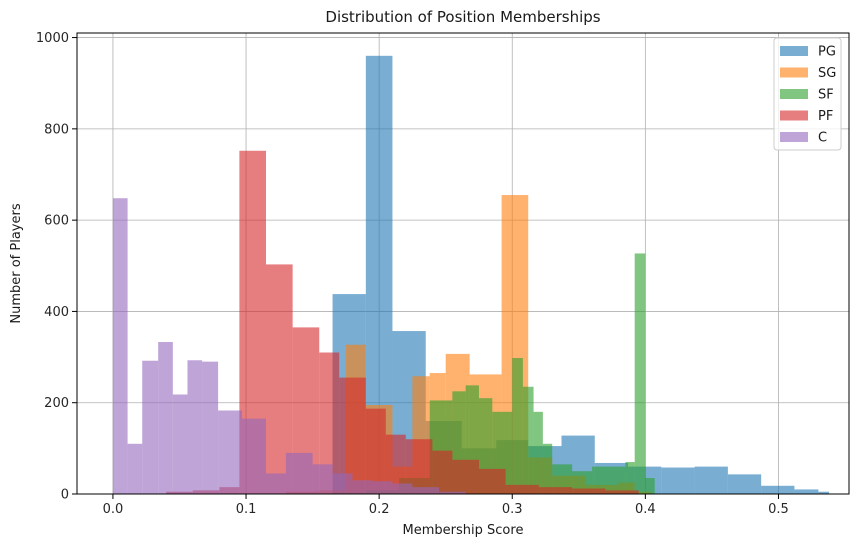 This screenshot has width=859, height=547. Describe the element at coordinates (65, 495) in the screenshot. I see `y-tick-label: 0` at that location.